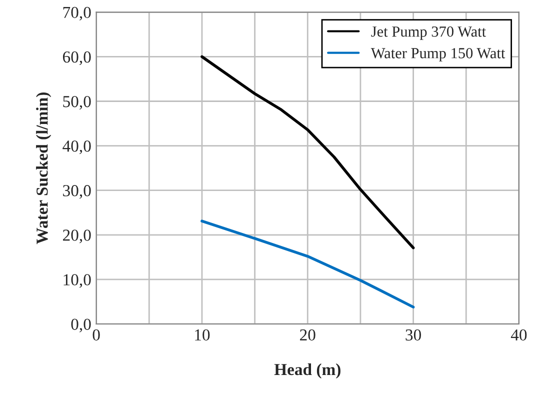 The image size is (535, 405). Describe the element at coordinates (96, 335) in the screenshot. I see `x-tick-label: 0` at that location.